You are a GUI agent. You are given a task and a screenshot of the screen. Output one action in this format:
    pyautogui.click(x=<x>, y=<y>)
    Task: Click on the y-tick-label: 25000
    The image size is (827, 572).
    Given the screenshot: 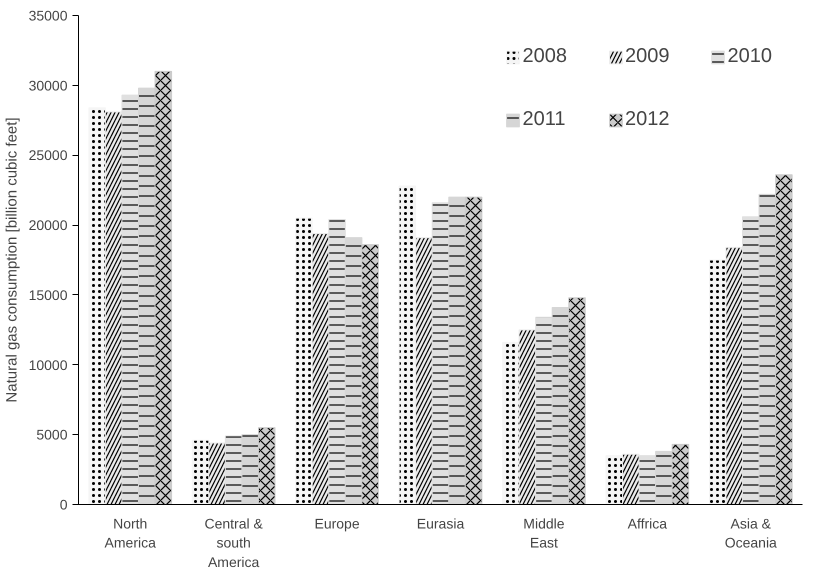 What is the action you would take?
    pyautogui.click(x=48, y=155)
    